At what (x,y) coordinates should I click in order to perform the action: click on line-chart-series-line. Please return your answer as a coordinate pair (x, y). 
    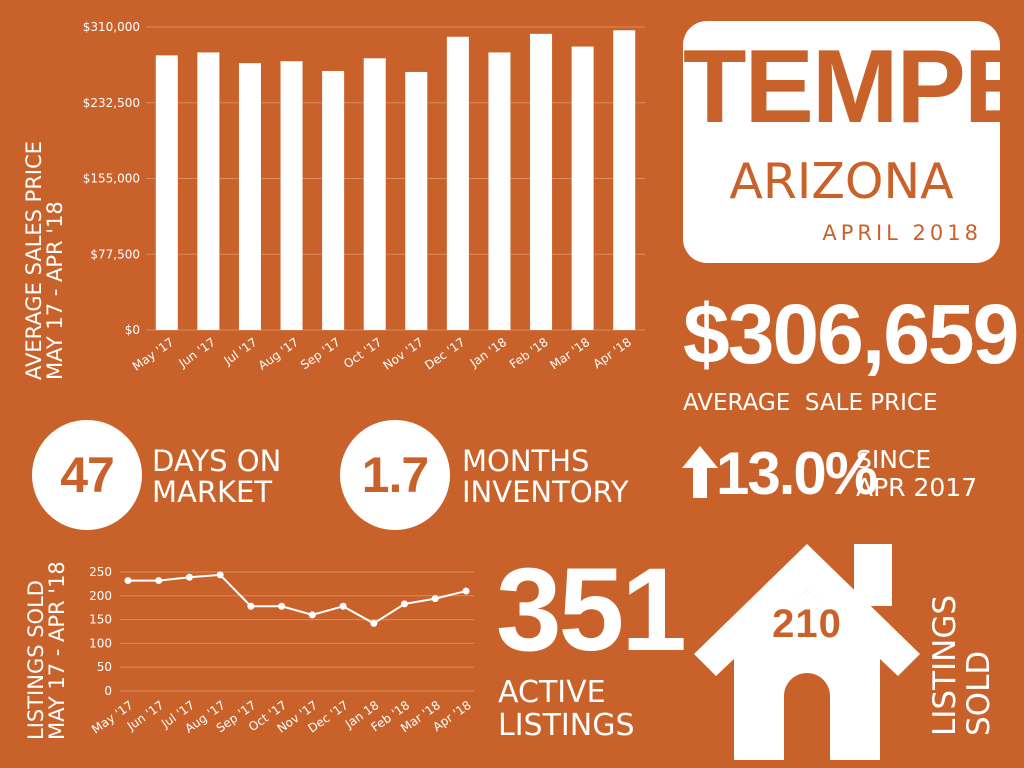
    Looking at the image, I should click on (297, 599).